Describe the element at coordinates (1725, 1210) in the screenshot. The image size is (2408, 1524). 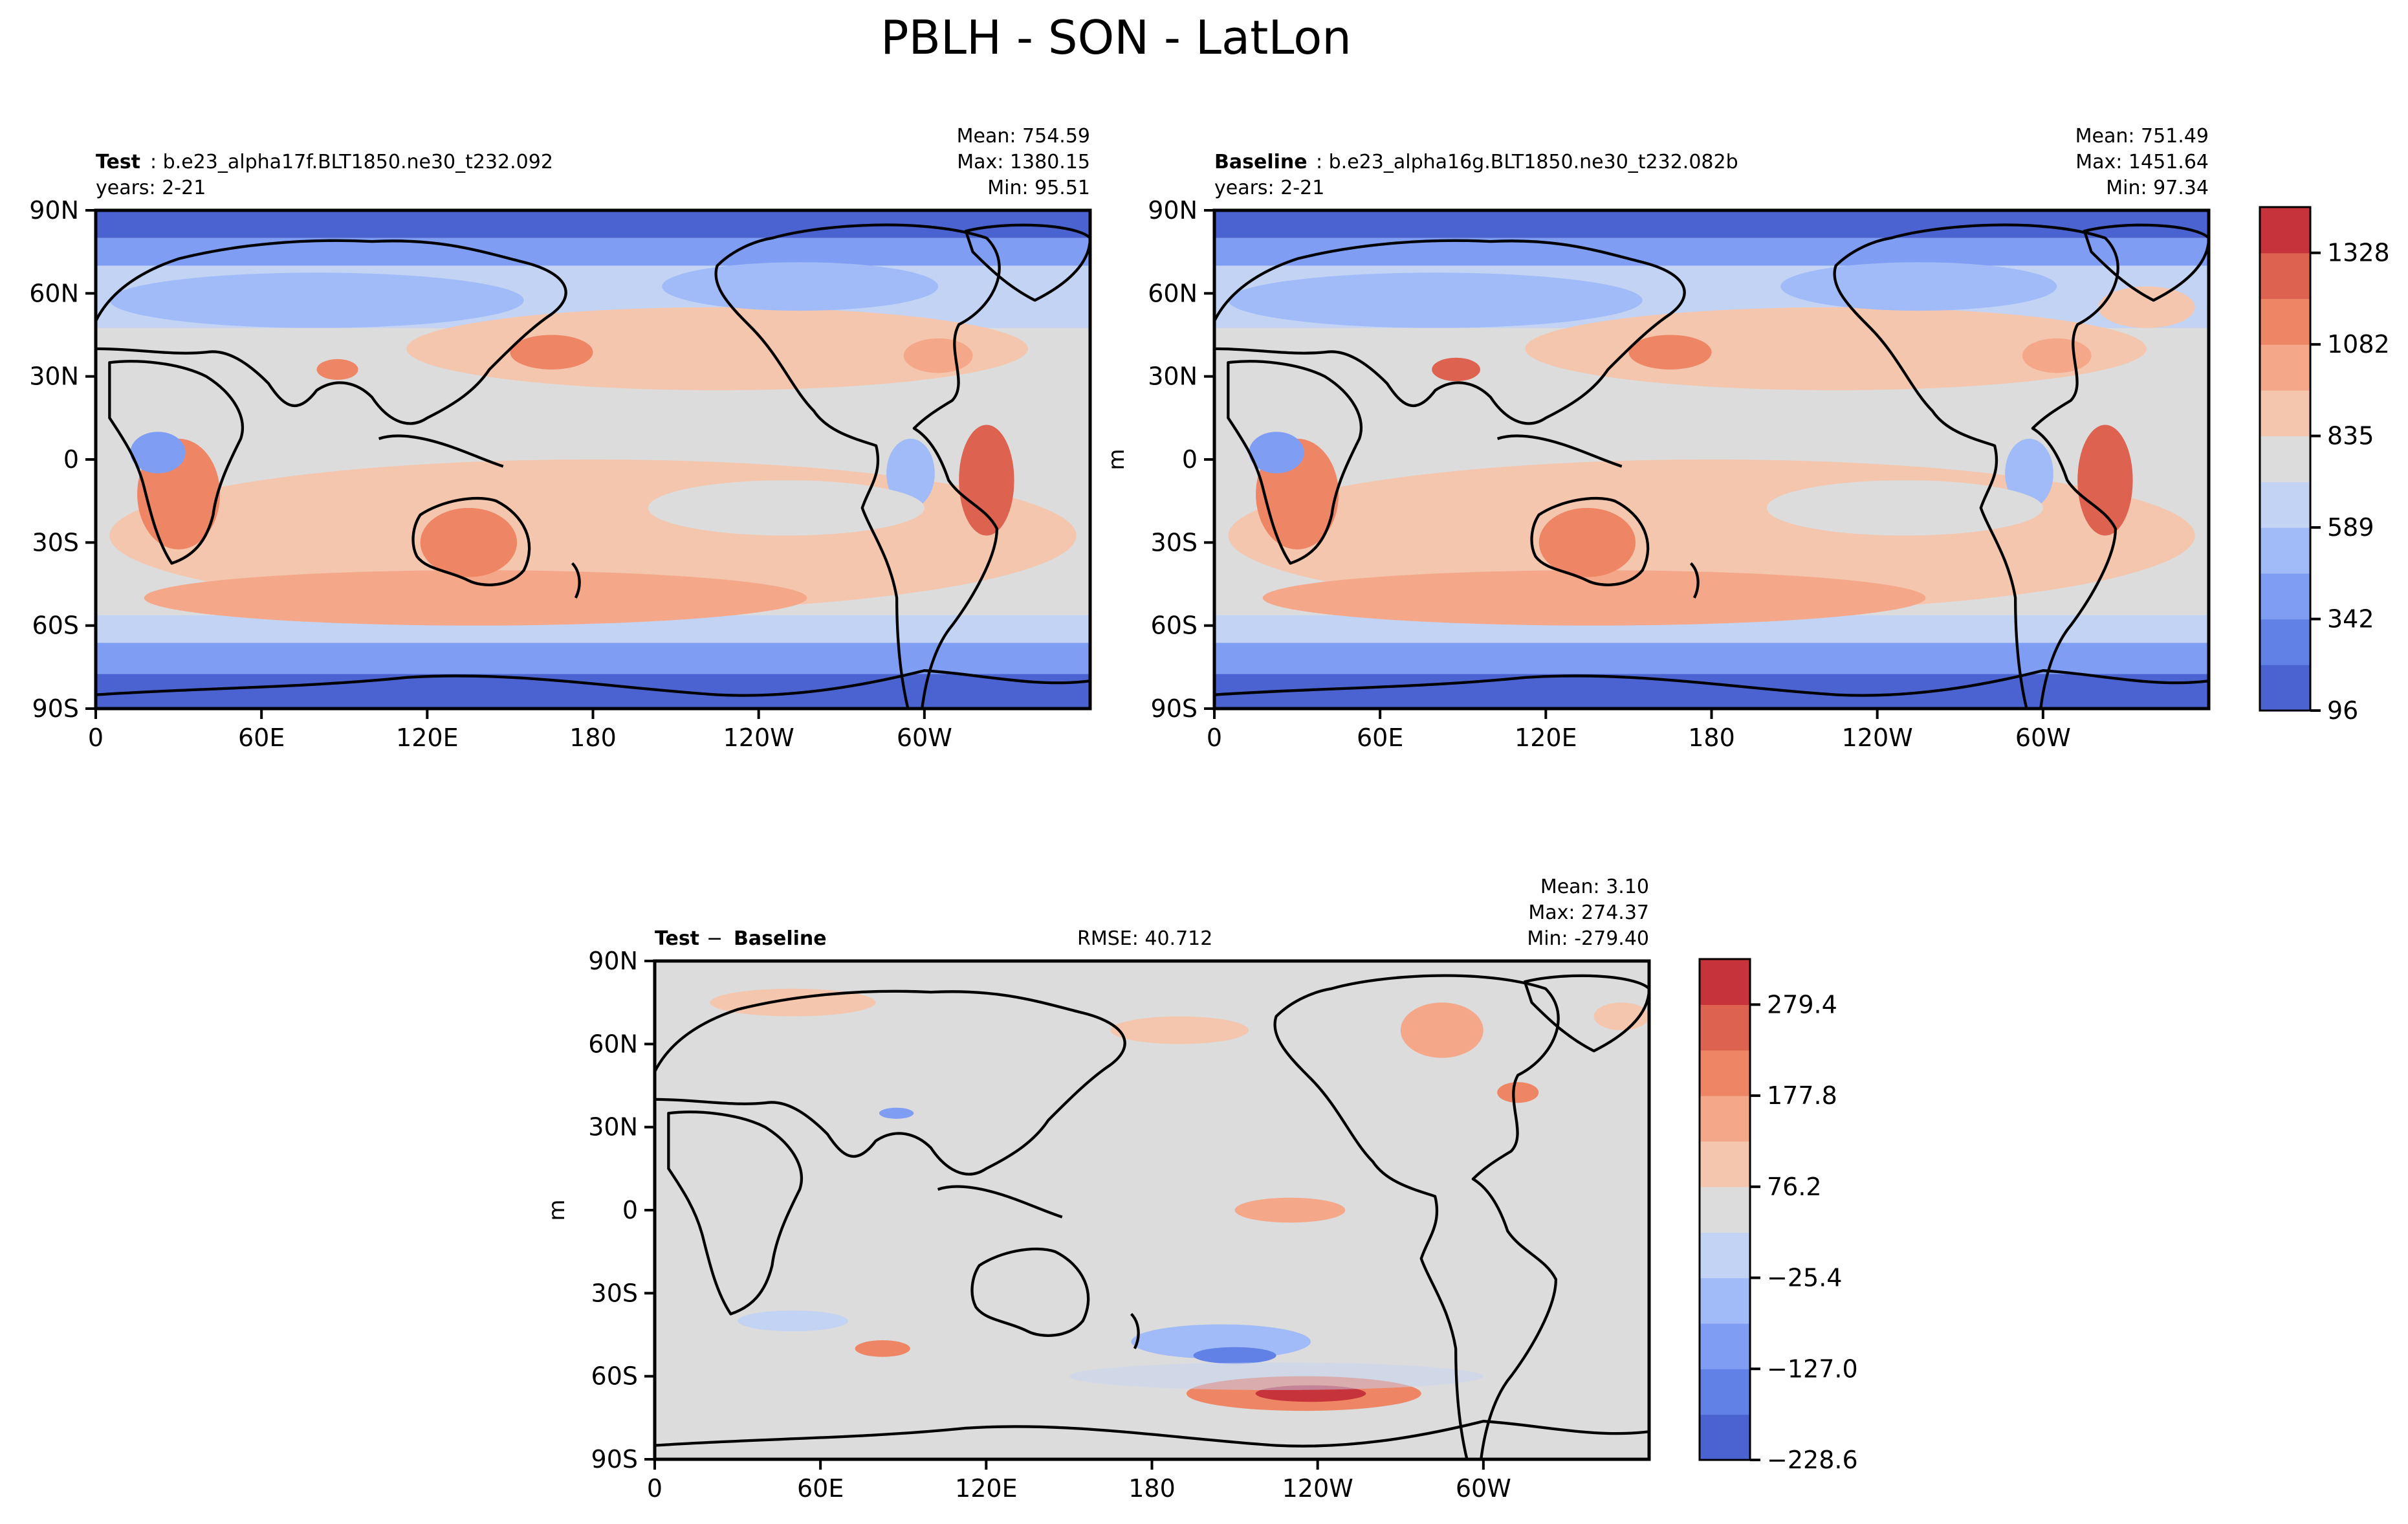
I see `colorbar-swatches` at that location.